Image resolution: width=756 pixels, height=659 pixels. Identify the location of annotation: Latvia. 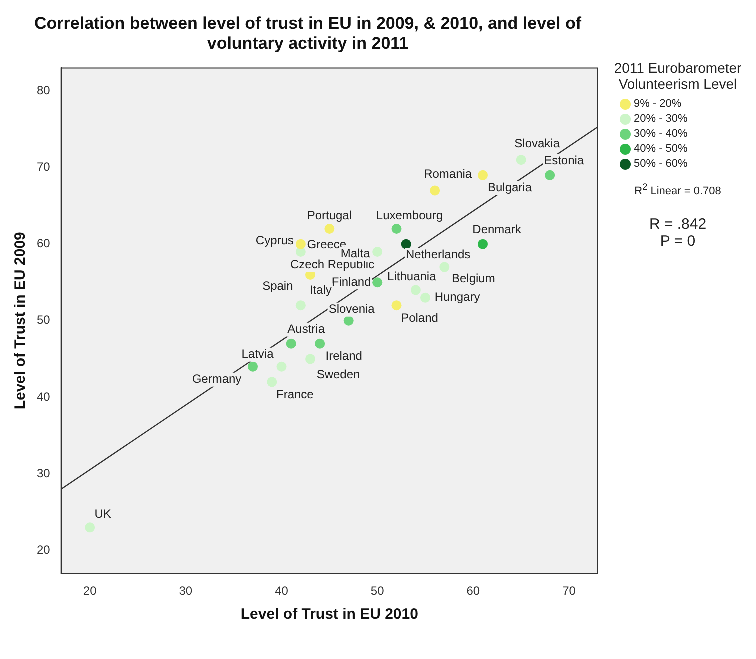
(258, 354).